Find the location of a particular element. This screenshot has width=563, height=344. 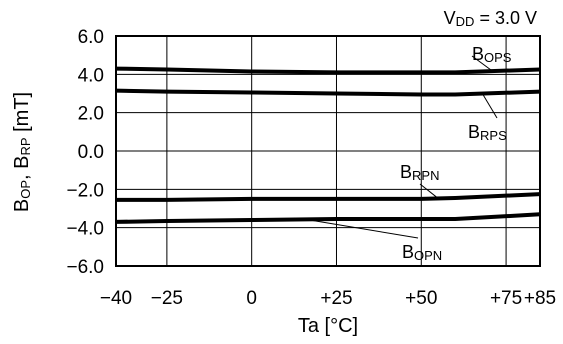

y-tick-label: 2.0 is located at coordinates (91, 114).